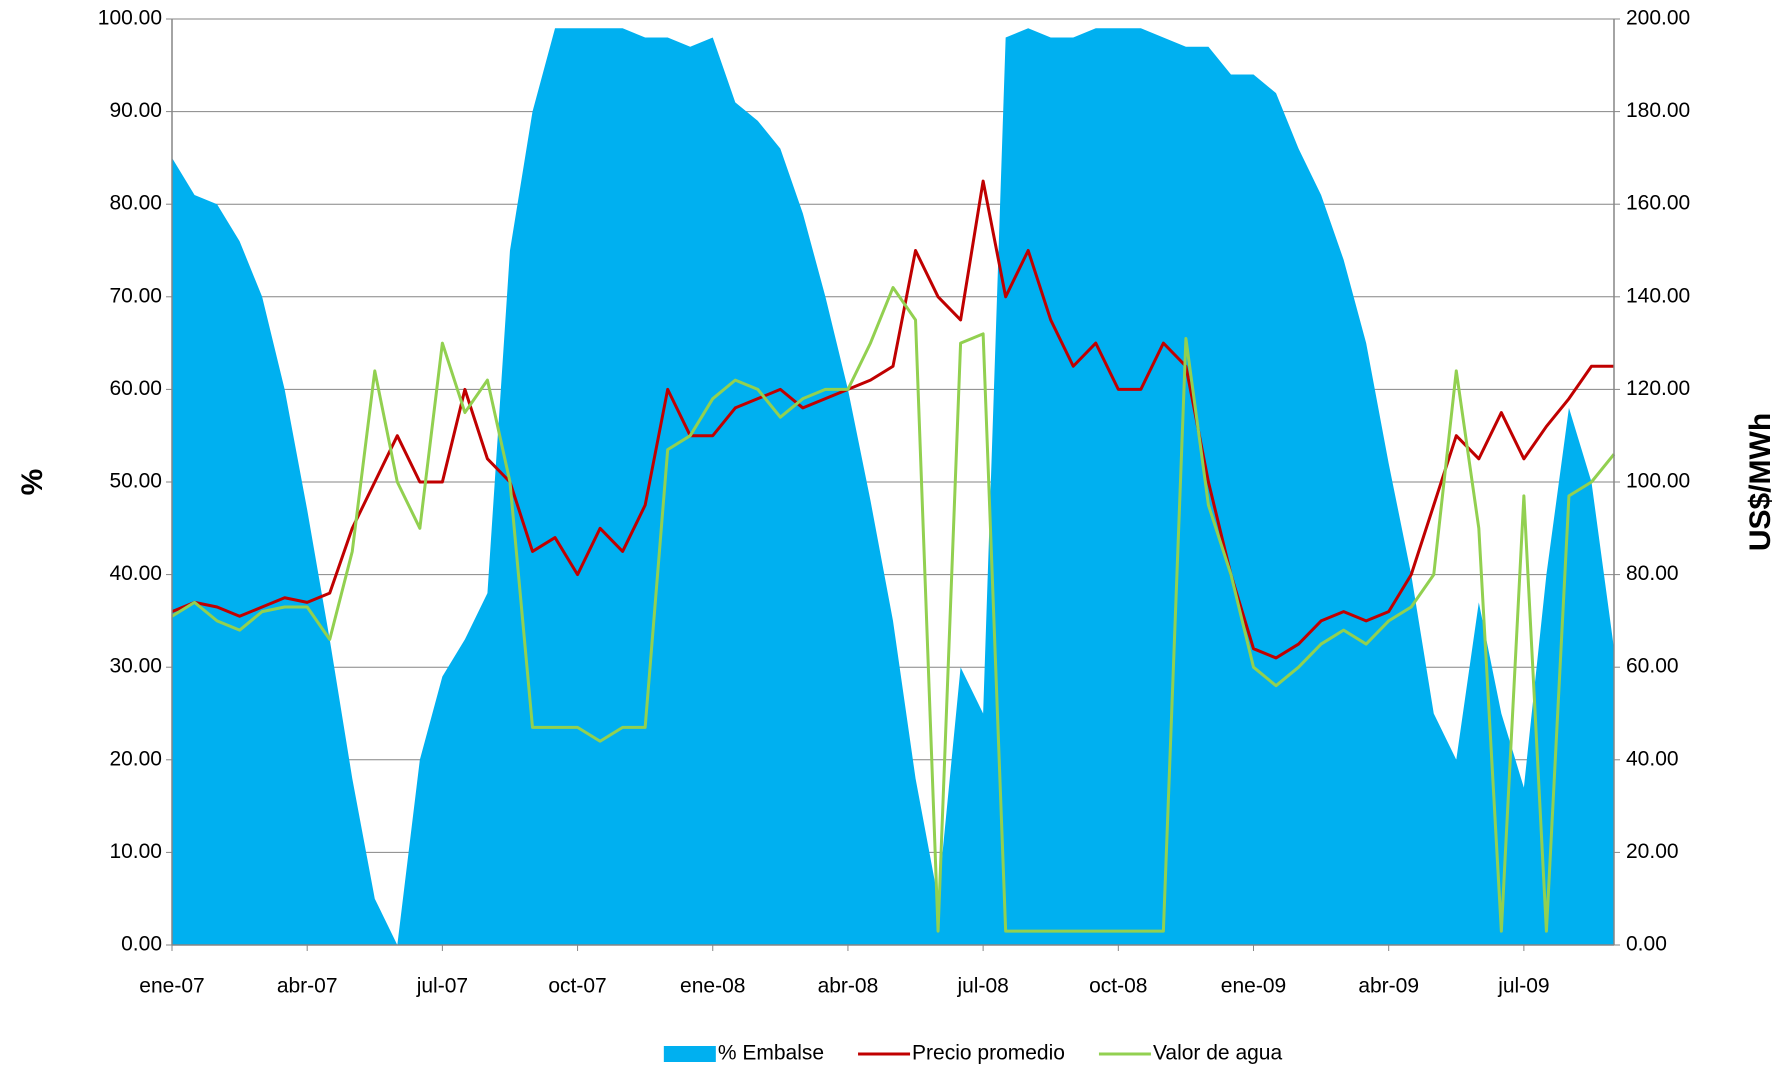 The width and height of the screenshot is (1787, 1073). I want to click on y2-tick-label: 60.00, so click(1652, 666).